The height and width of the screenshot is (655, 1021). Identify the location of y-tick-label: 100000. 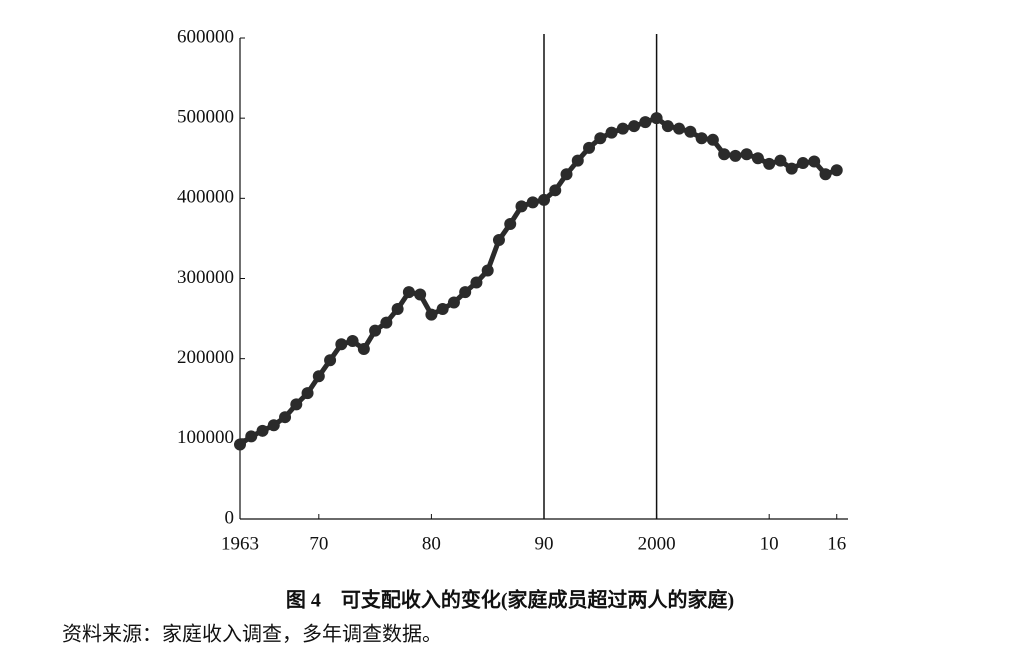
(205, 437).